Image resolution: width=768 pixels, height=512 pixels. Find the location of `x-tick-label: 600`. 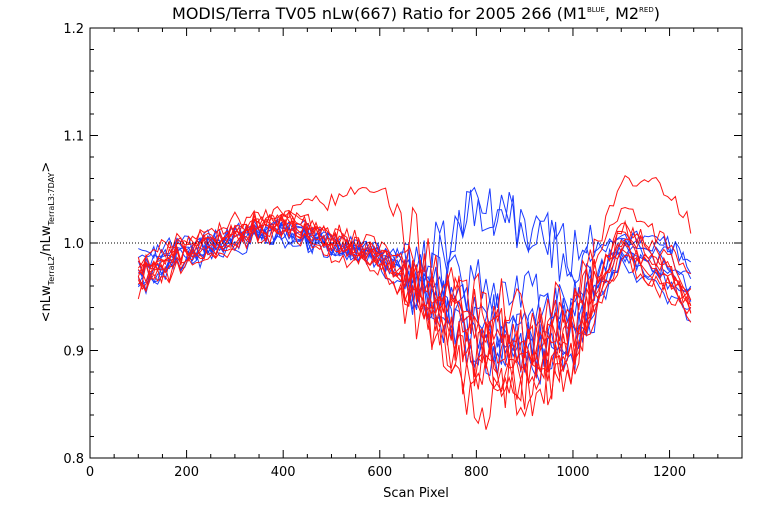

x-tick-label: 600 is located at coordinates (379, 472).